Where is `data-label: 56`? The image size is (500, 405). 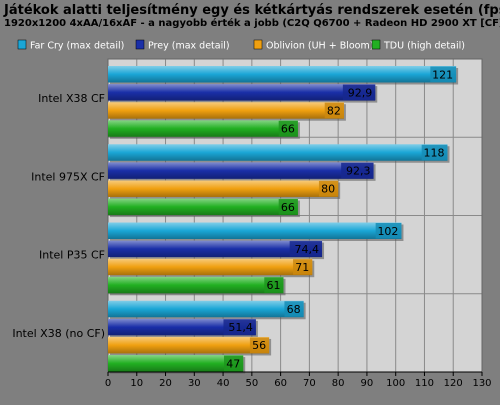 data-label: 56 is located at coordinates (259, 345).